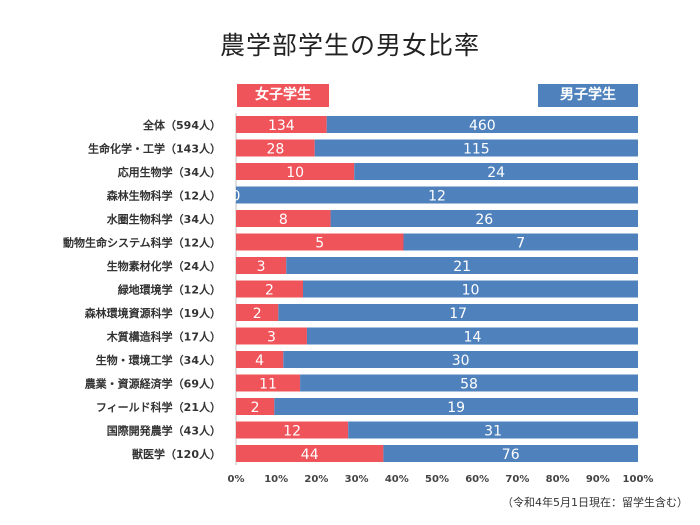 The height and width of the screenshot is (525, 700). What do you see at coordinates (357, 479) in the screenshot?
I see `x-tick-label: 30%` at bounding box center [357, 479].